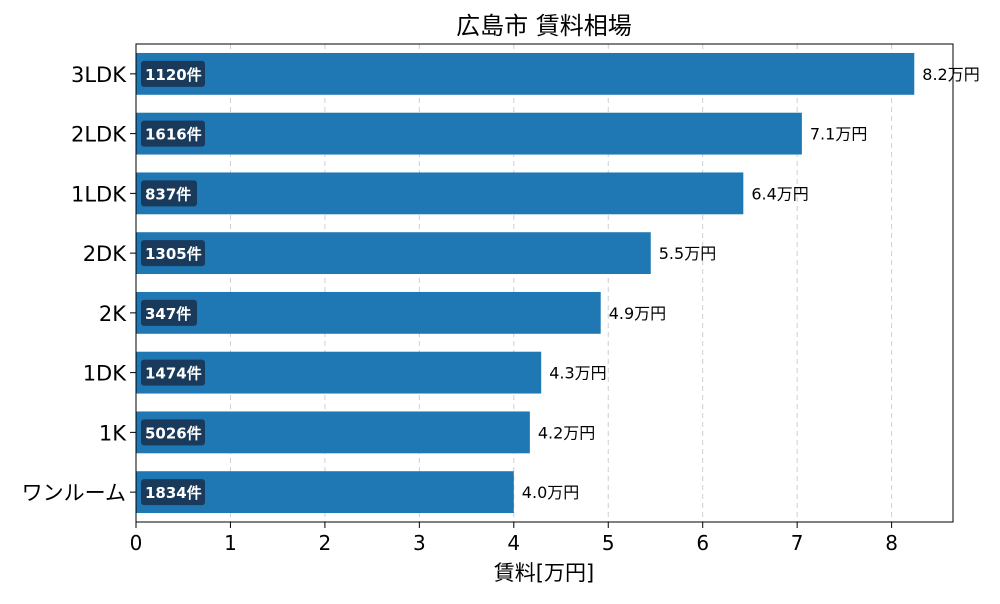  Describe the element at coordinates (550, 492) in the screenshot. I see `value-label: 4.0万円` at that location.